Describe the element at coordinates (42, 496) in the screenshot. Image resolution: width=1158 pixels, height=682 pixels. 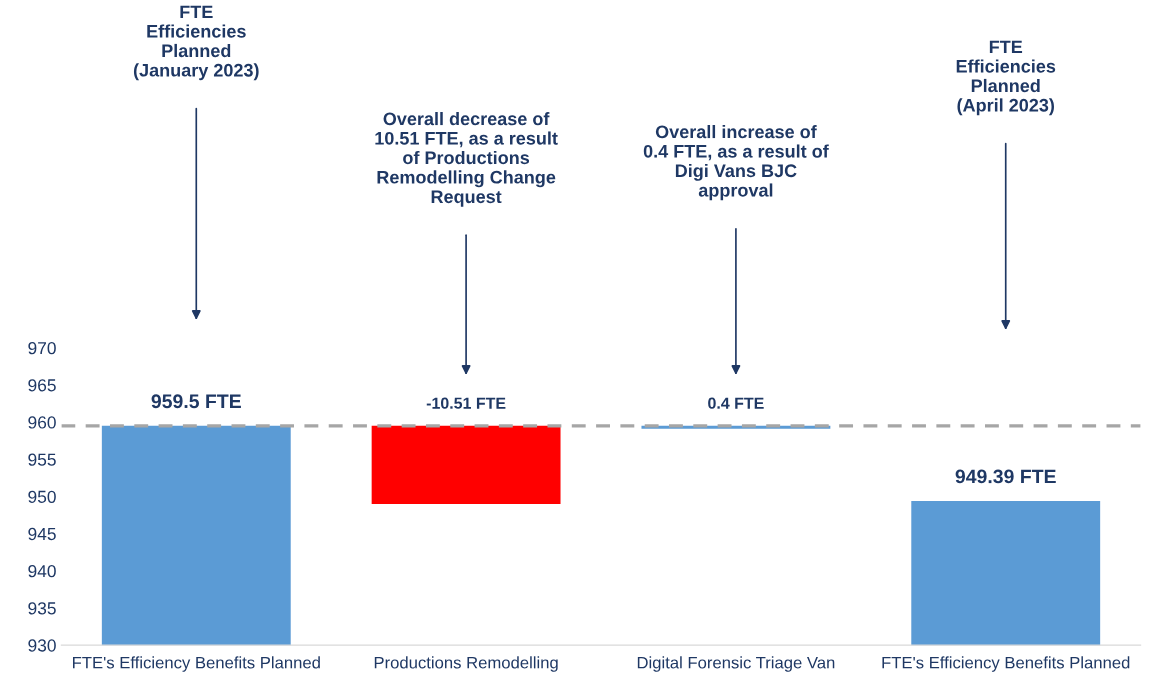
I see `y-tick-label: 950` at that location.